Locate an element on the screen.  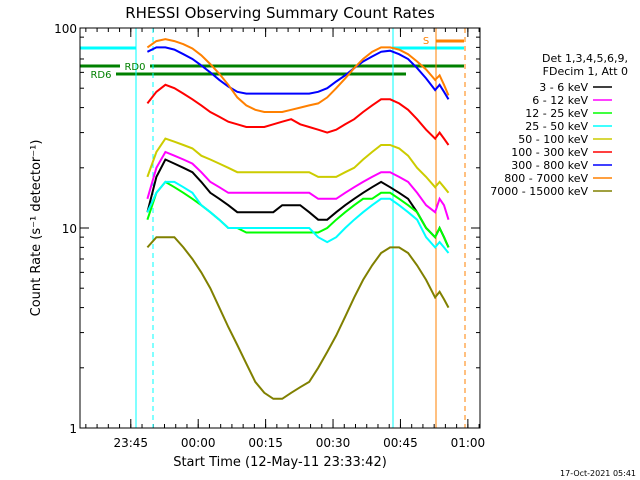
legend-header: Det 1,3,4,5,6,9, is located at coordinates (585, 58).